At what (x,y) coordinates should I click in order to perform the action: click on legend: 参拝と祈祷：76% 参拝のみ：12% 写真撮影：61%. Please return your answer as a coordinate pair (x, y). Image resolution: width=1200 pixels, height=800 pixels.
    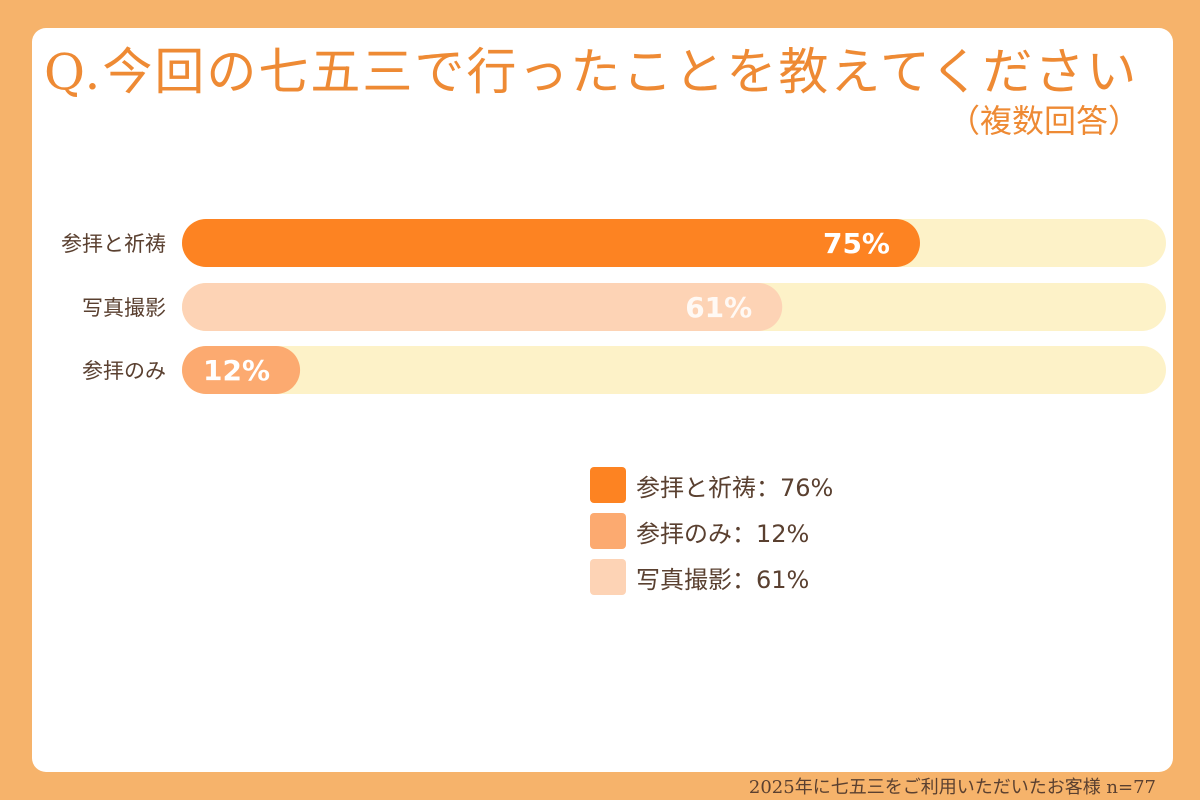
    Looking at the image, I should click on (711, 531).